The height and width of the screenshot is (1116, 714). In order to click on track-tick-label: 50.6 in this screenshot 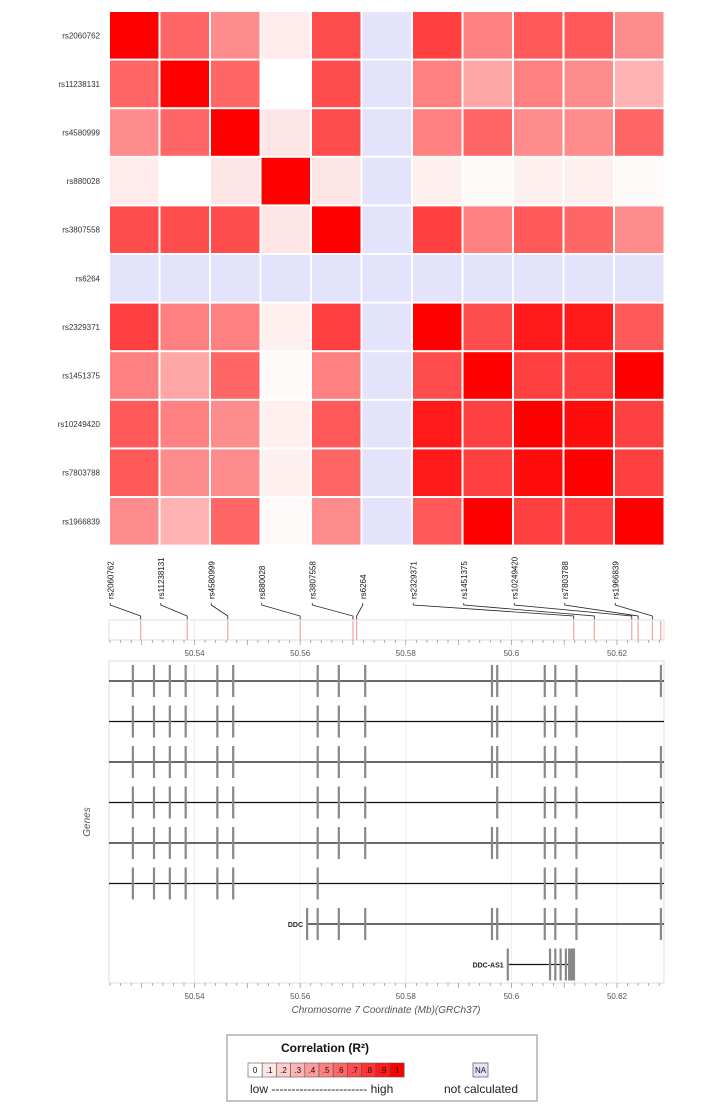, I will do `click(512, 653)`.